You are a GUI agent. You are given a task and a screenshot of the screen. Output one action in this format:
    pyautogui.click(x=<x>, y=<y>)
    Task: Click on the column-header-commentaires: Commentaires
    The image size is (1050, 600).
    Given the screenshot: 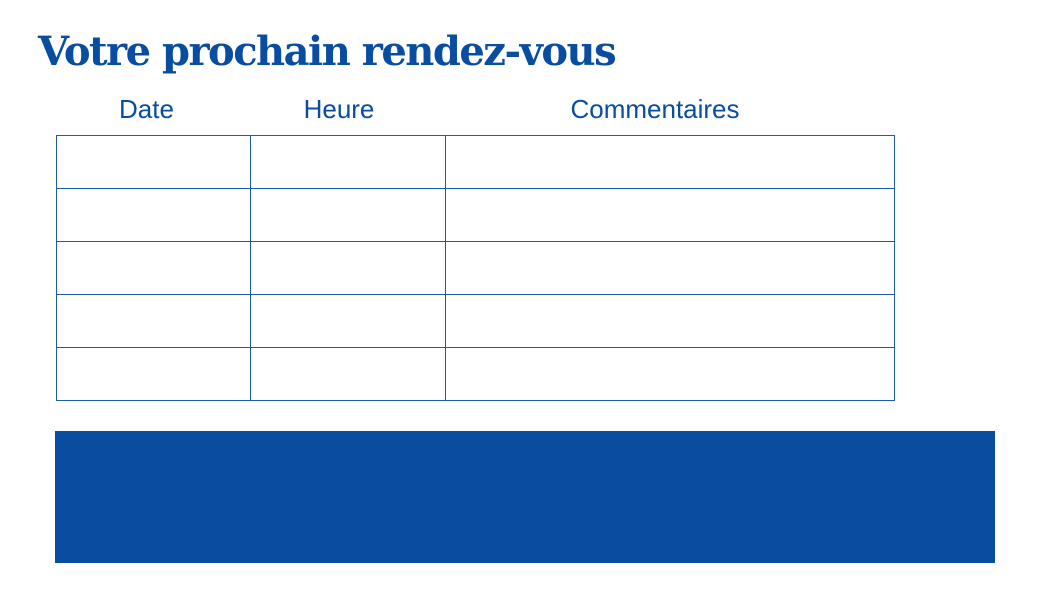 What is the action you would take?
    pyautogui.click(x=655, y=109)
    